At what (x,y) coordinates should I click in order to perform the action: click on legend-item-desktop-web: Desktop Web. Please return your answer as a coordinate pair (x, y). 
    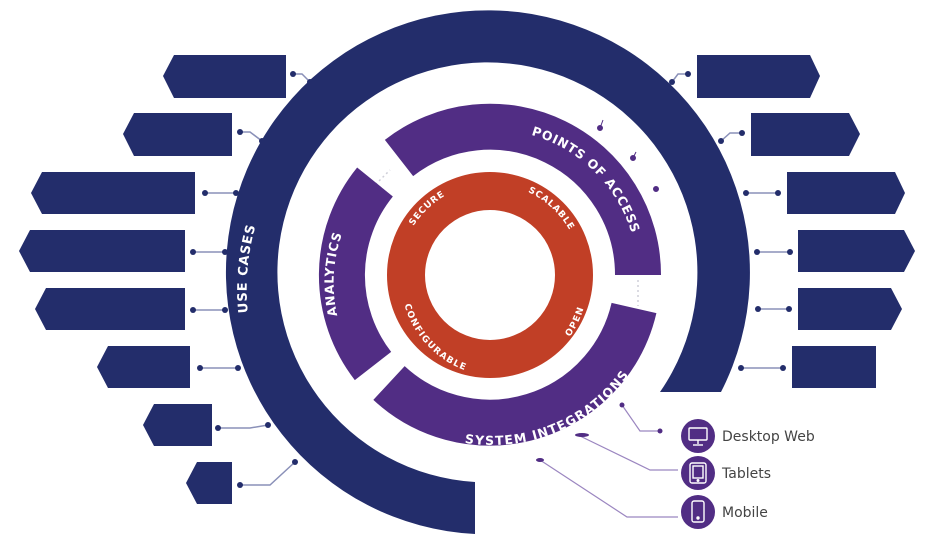
    Looking at the image, I should click on (748, 436).